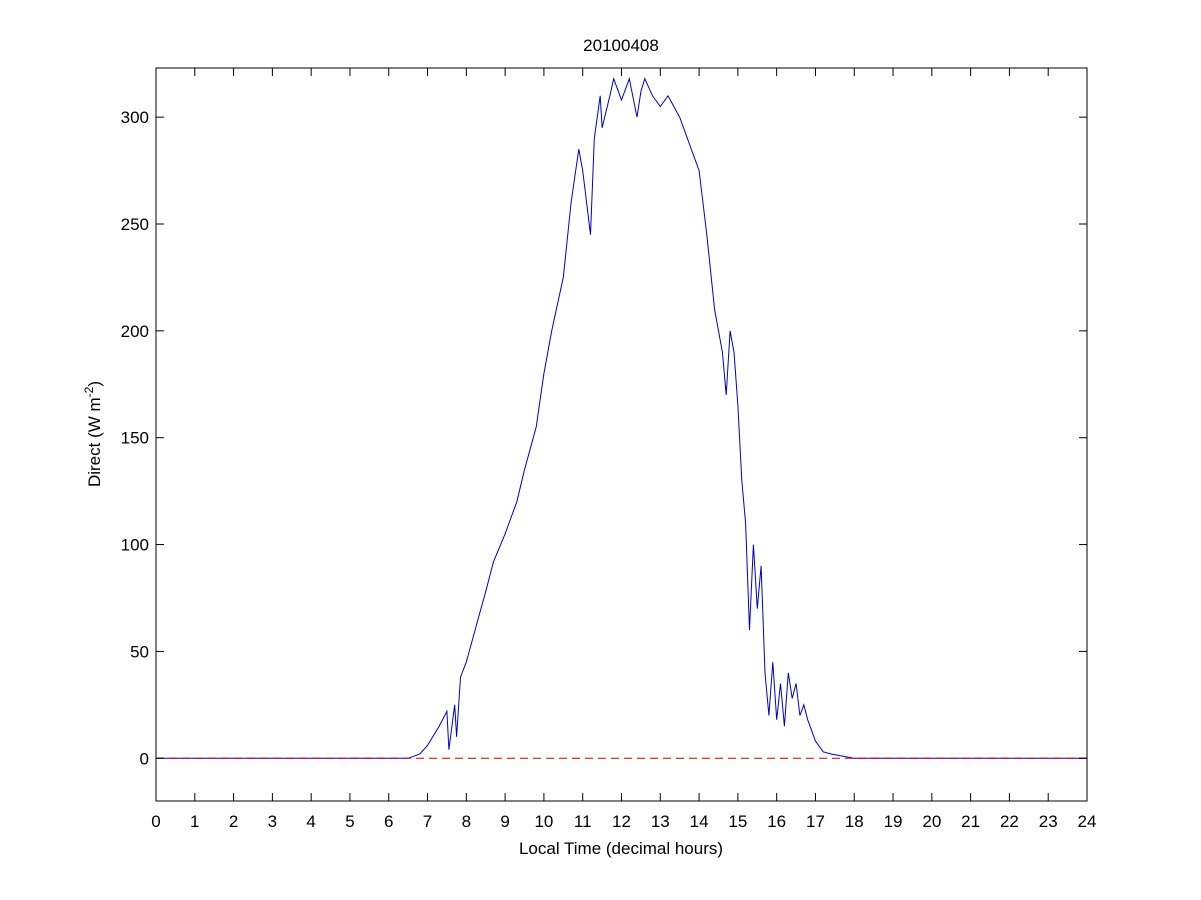 The height and width of the screenshot is (900, 1201). Describe the element at coordinates (815, 821) in the screenshot. I see `x-tick-label: 17` at that location.